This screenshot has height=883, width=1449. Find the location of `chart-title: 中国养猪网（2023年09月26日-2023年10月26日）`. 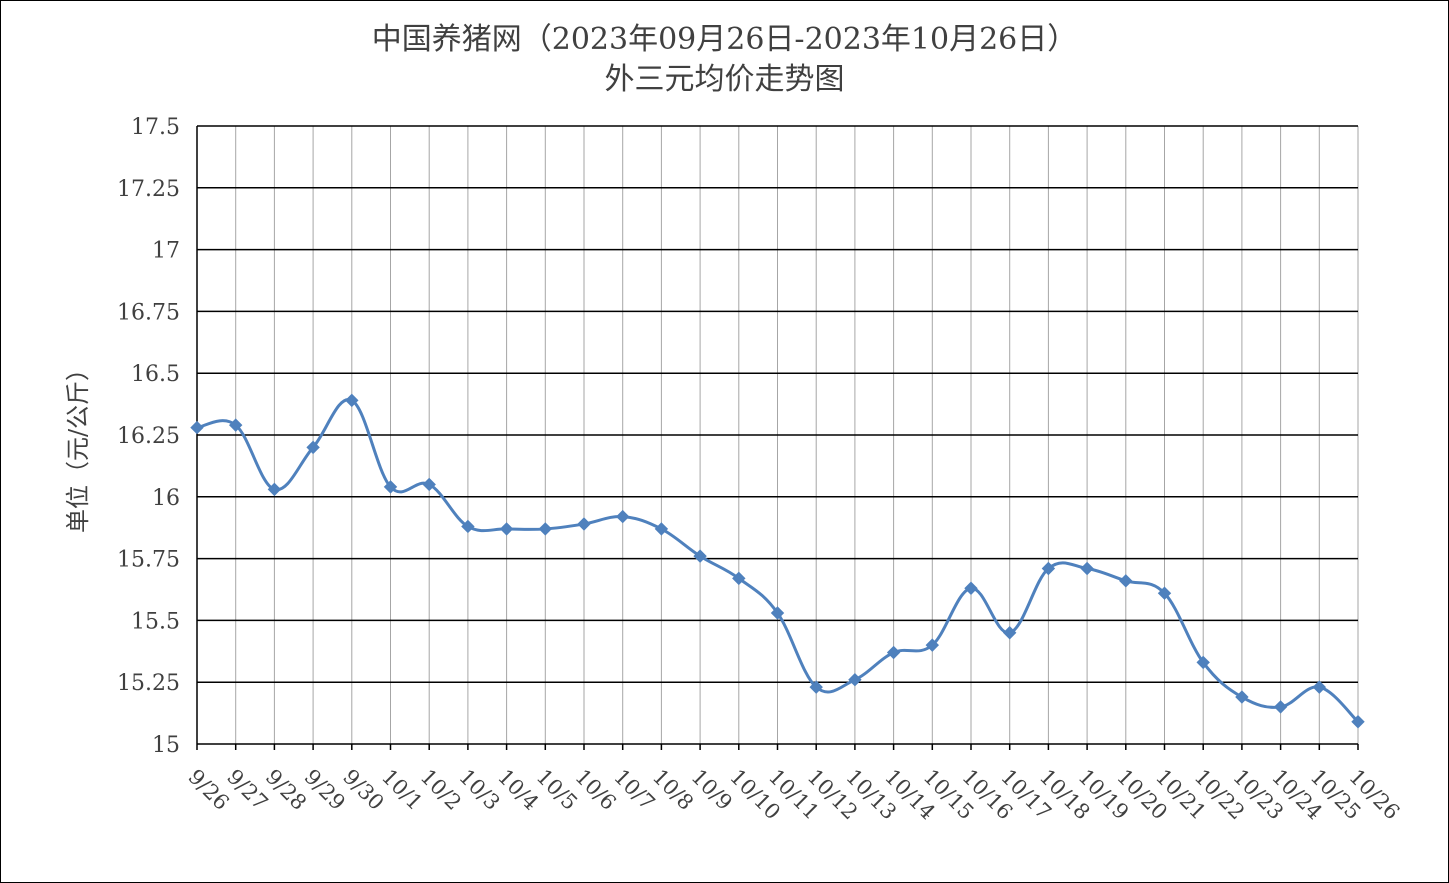

chart-title: 中国养猪网（2023年09月26日-2023年10月26日） is located at coordinates (724, 39).